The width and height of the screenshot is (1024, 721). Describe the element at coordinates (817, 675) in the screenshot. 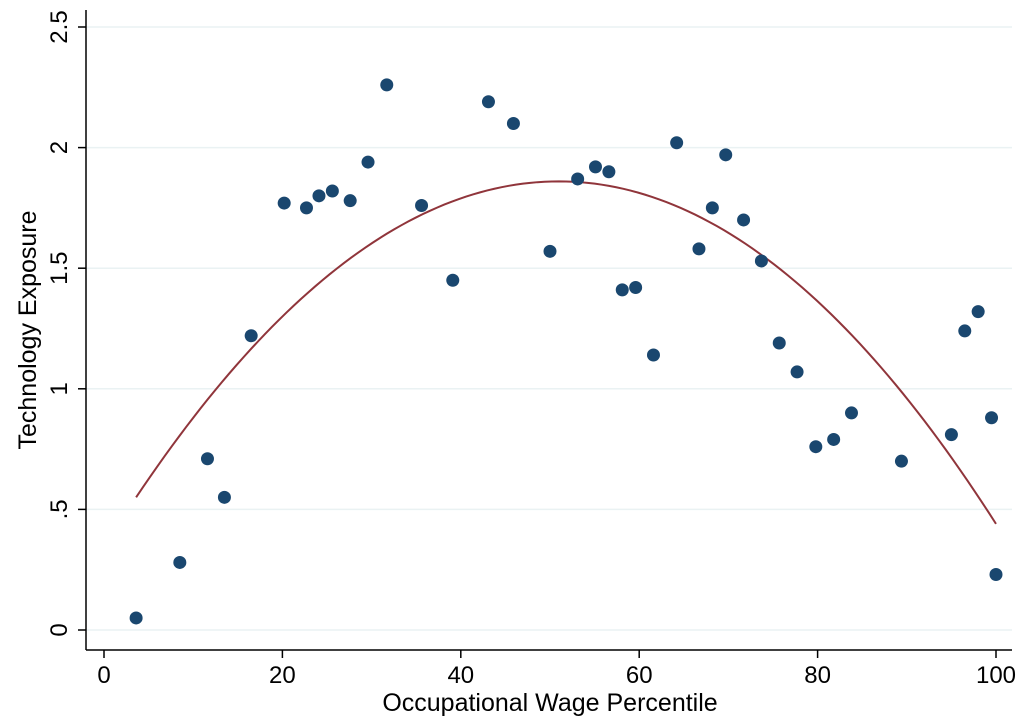

I see `x-tick-label: 80` at that location.